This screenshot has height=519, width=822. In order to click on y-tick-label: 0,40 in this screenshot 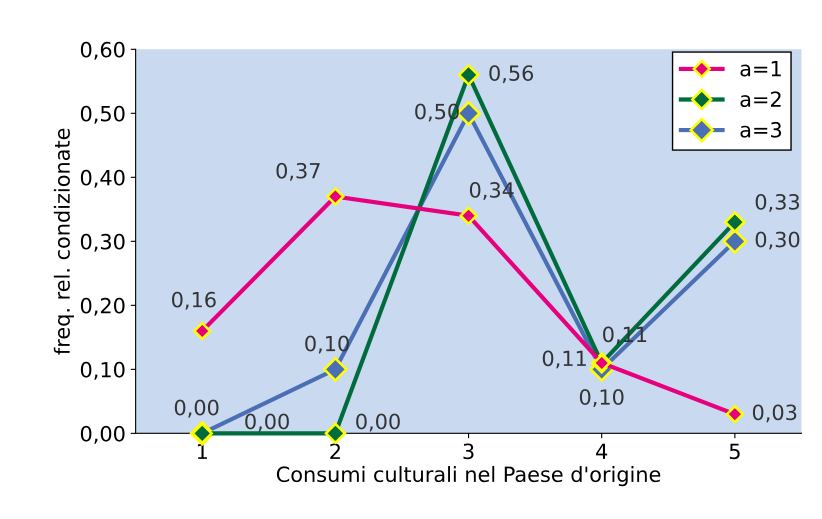, I will do `click(102, 179)`.